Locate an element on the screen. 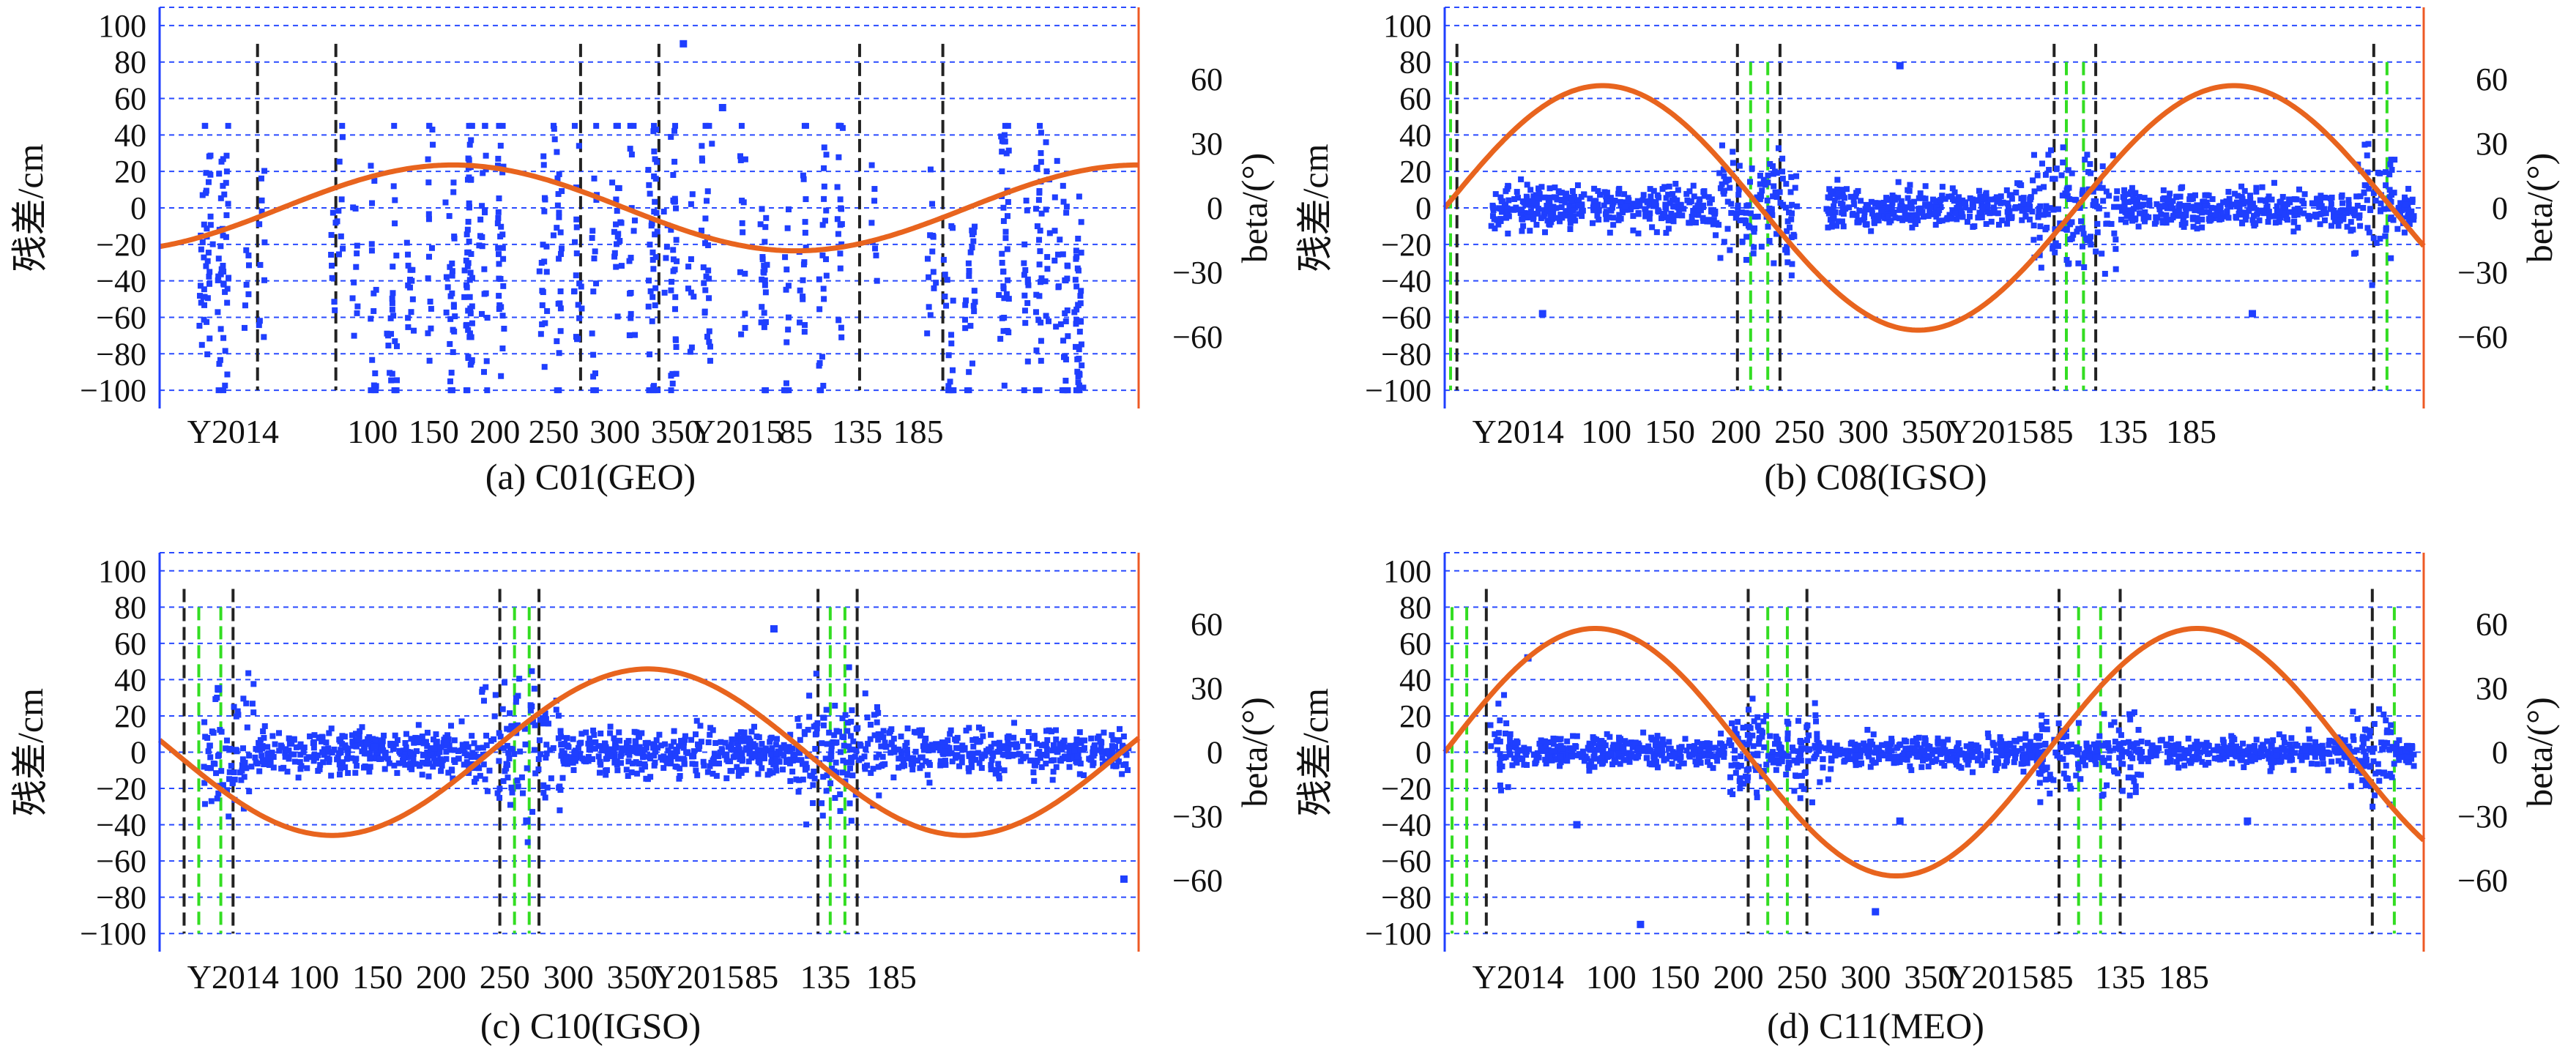 Image resolution: width=2576 pixels, height=1060 pixels. y-tick-label: −60 is located at coordinates (121, 861).